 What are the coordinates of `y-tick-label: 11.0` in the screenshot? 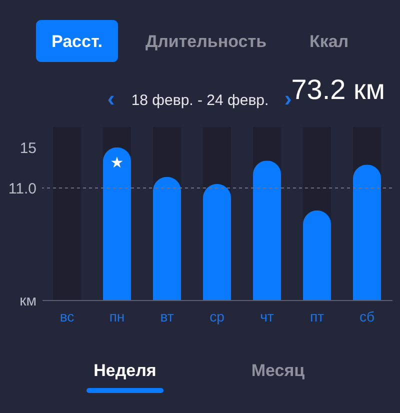 It's located at (22, 189).